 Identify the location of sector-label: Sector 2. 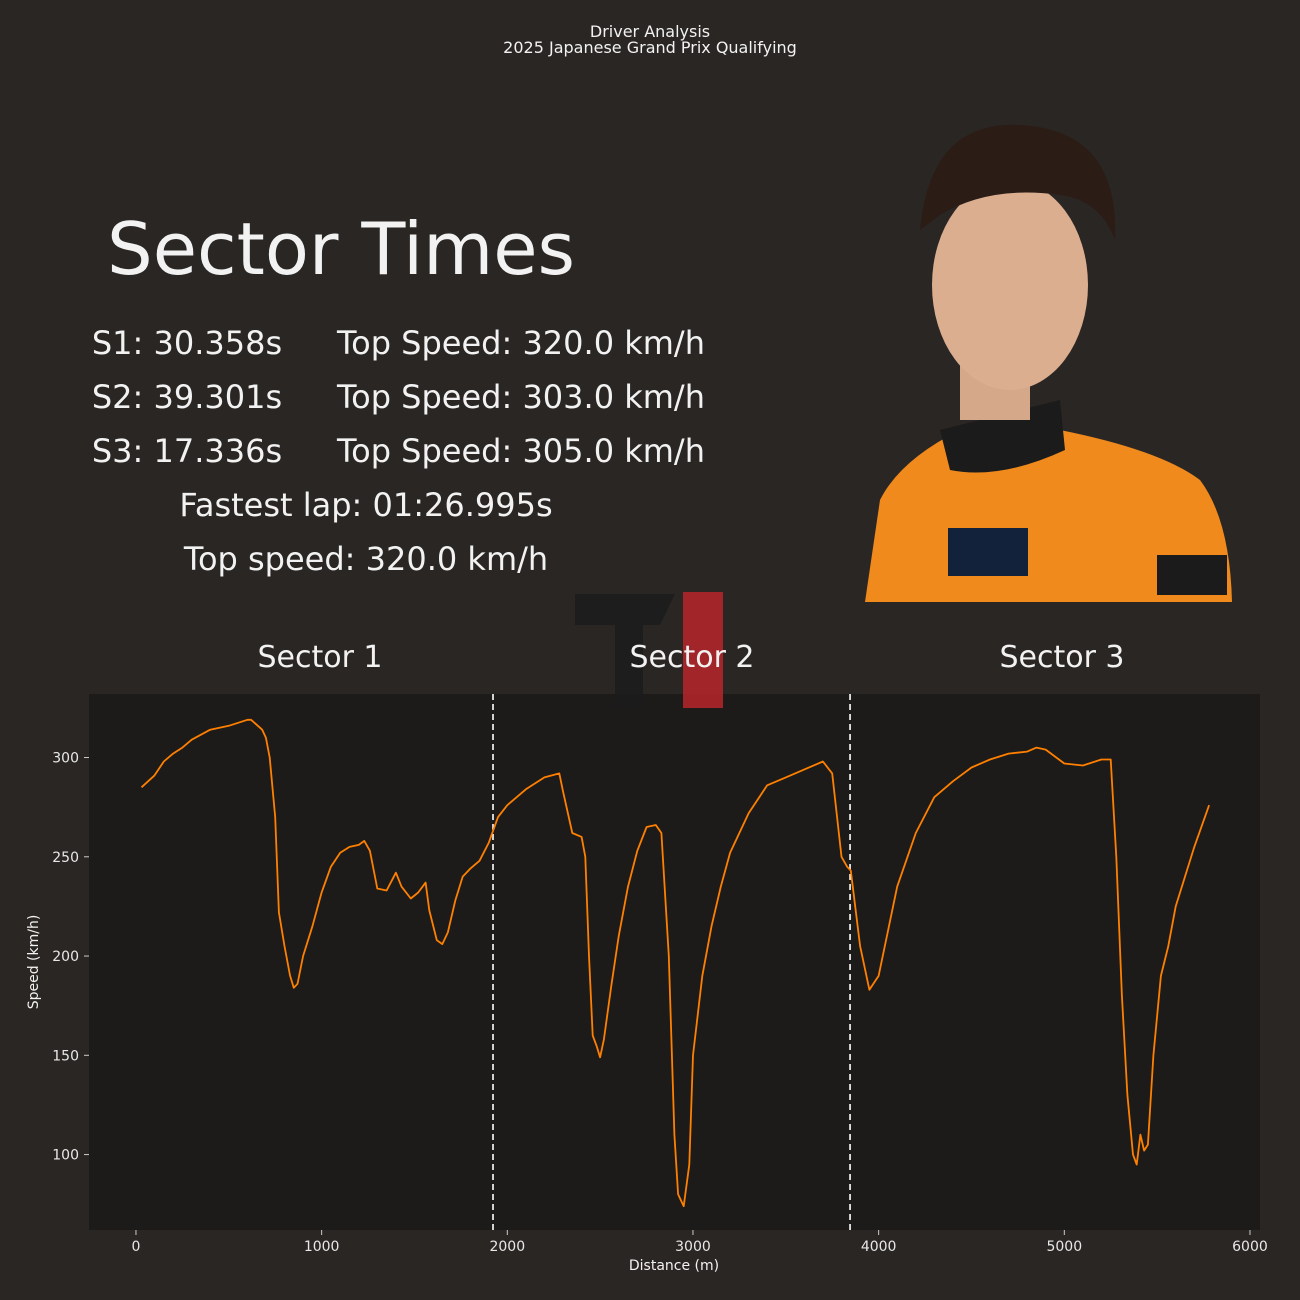
(691, 657).